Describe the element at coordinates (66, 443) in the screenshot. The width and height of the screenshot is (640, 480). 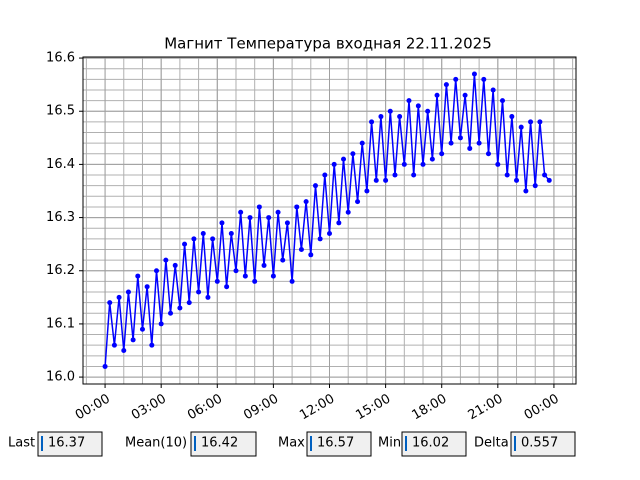
I see `stat-value: 16.37` at that location.